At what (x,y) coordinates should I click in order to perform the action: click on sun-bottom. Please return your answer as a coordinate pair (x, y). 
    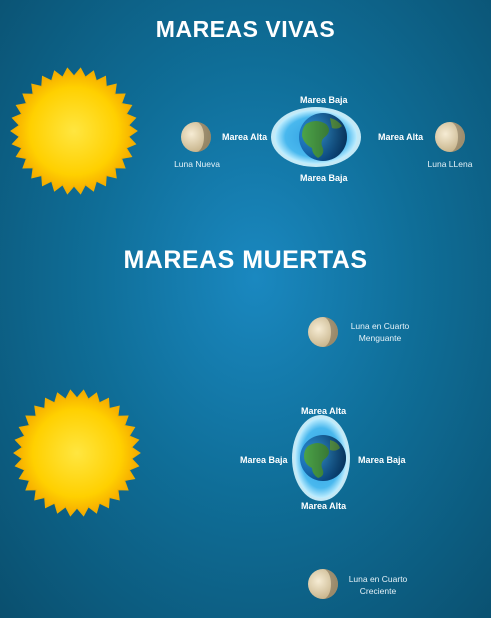
    Looking at the image, I should click on (77, 453).